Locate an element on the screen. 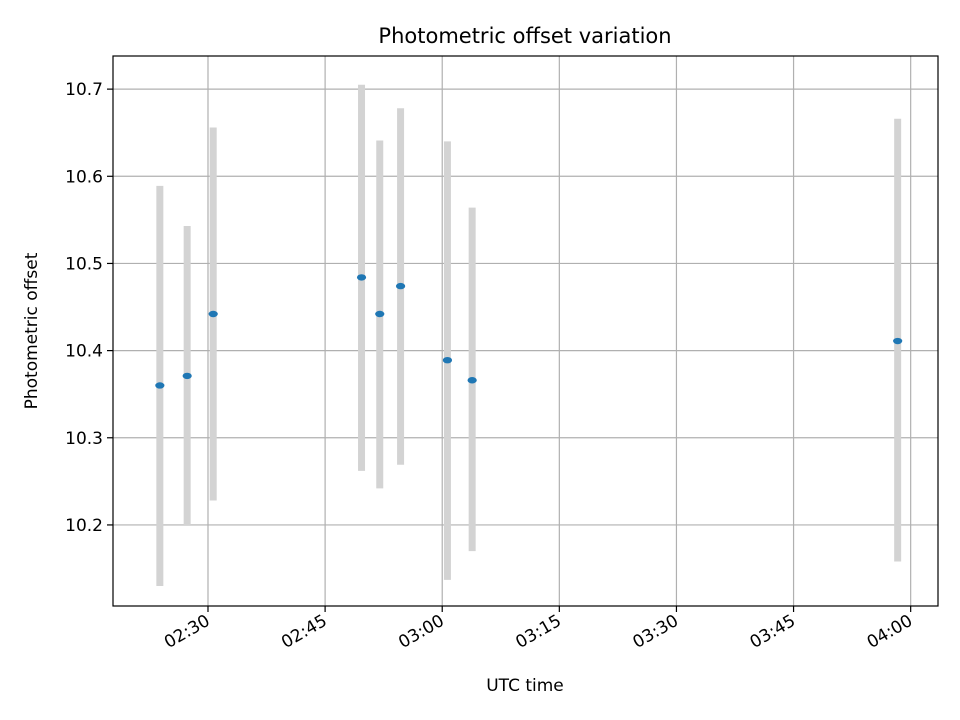 The image size is (960, 720). y-tick-label: 10.5 is located at coordinates (84, 264).